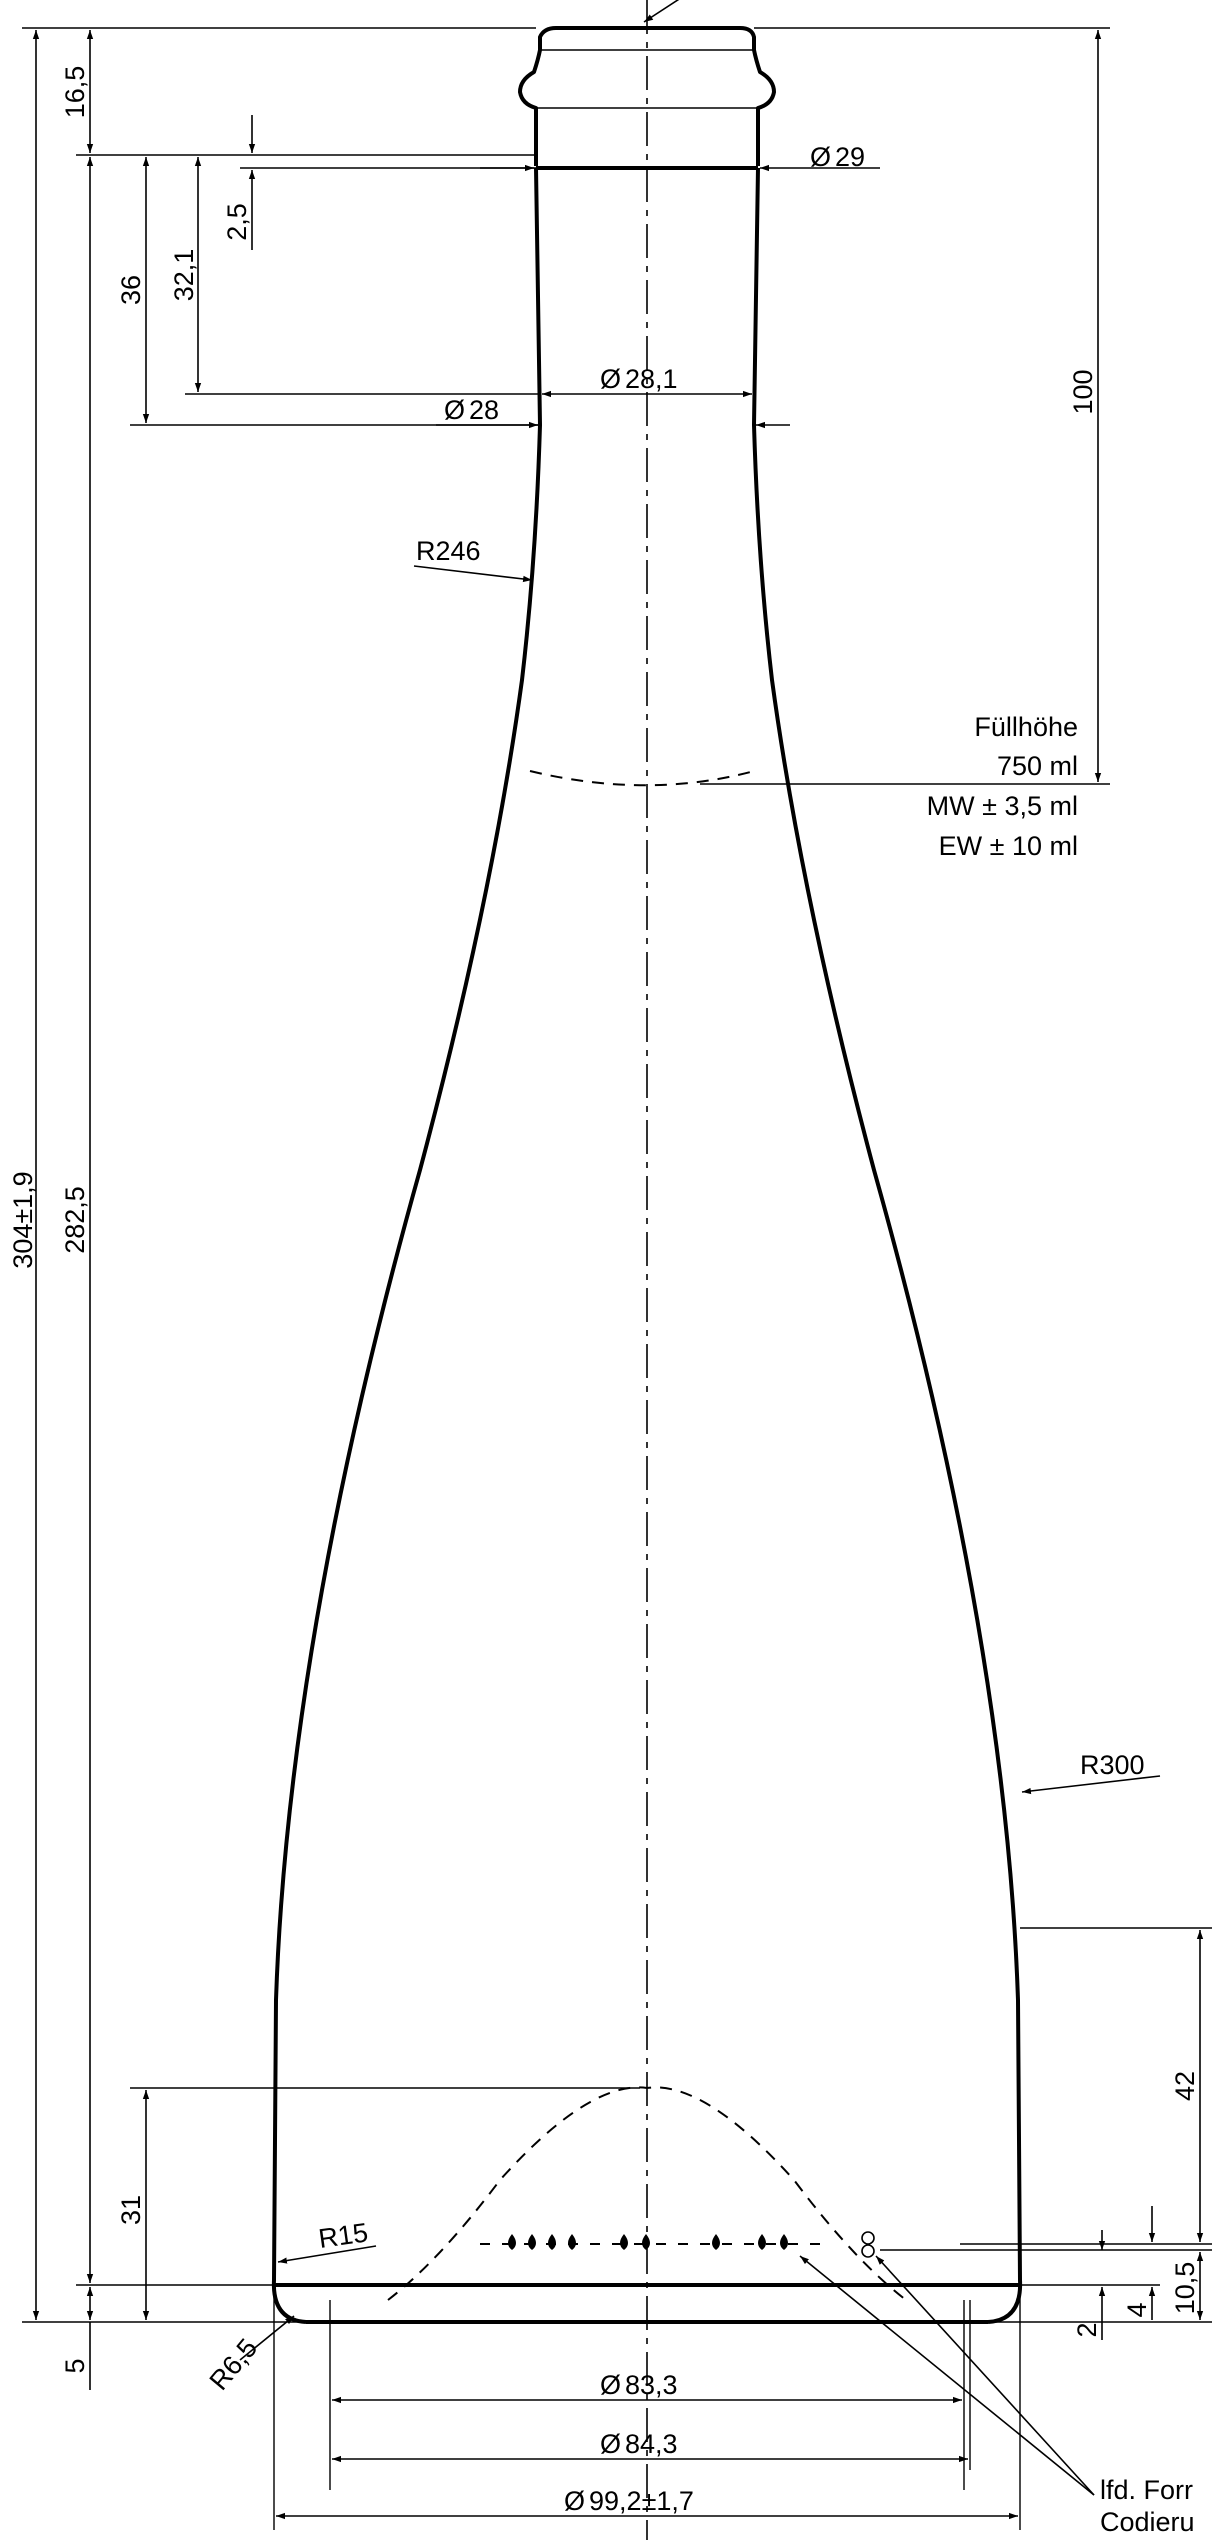  What do you see at coordinates (629, 2501) in the screenshot?
I see `label-dia-99-2: Ø 99,2±1,7` at bounding box center [629, 2501].